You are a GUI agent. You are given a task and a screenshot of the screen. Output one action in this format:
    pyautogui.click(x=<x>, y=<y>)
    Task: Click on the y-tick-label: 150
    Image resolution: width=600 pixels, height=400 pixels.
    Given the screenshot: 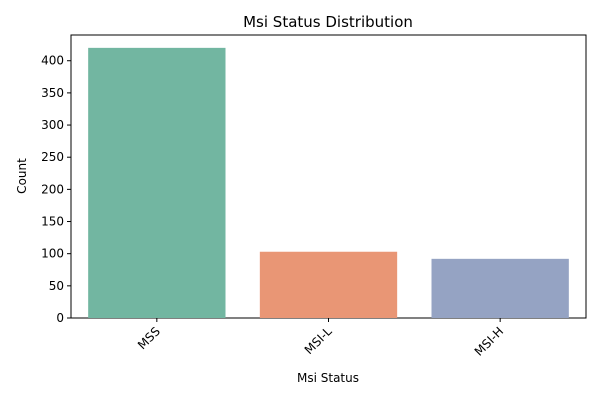 What is the action you would take?
    pyautogui.click(x=52, y=222)
    